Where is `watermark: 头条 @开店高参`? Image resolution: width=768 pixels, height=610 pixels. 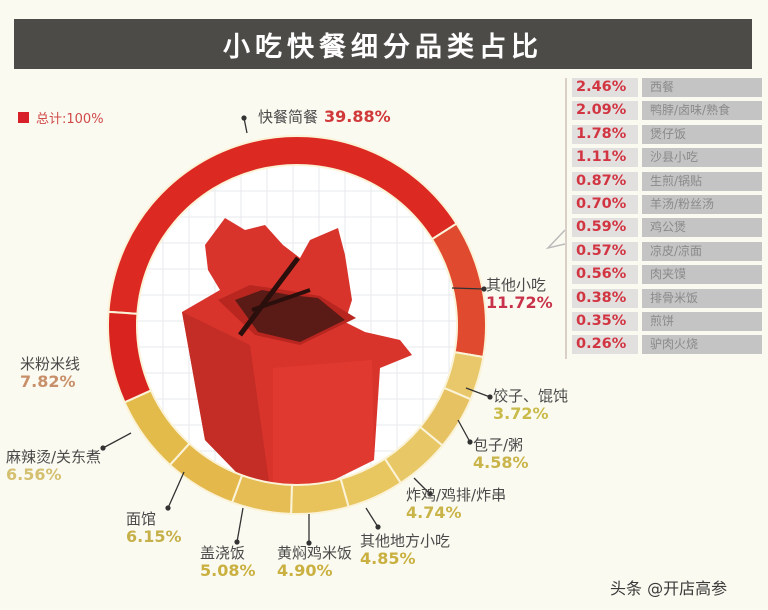 watermark: 头条 @开店高参 is located at coordinates (669, 588).